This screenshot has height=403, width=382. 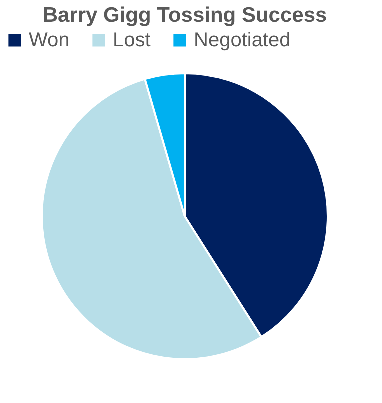 I want to click on chart-title: Barry Gigg Tossing Success, so click(x=185, y=15).